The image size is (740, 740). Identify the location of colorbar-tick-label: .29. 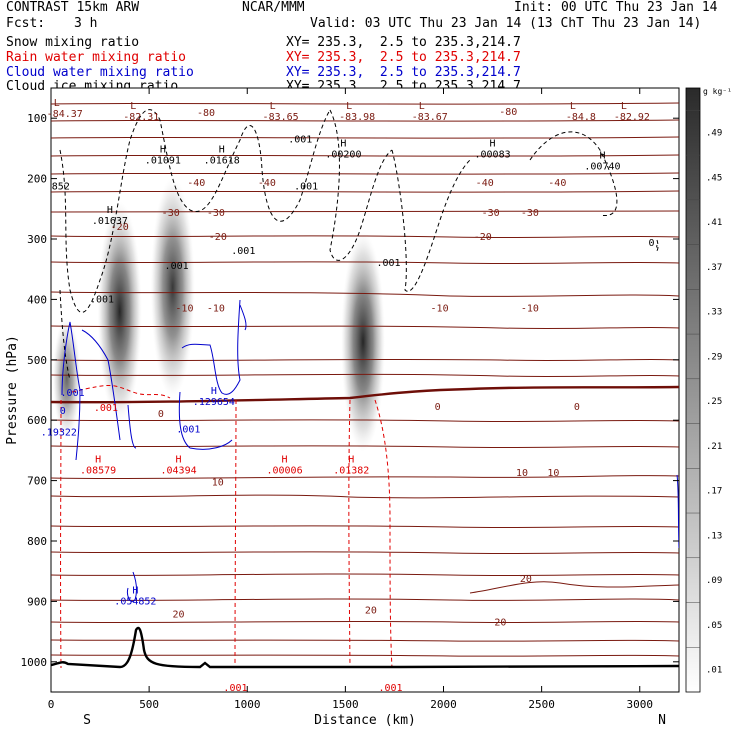
(714, 357).